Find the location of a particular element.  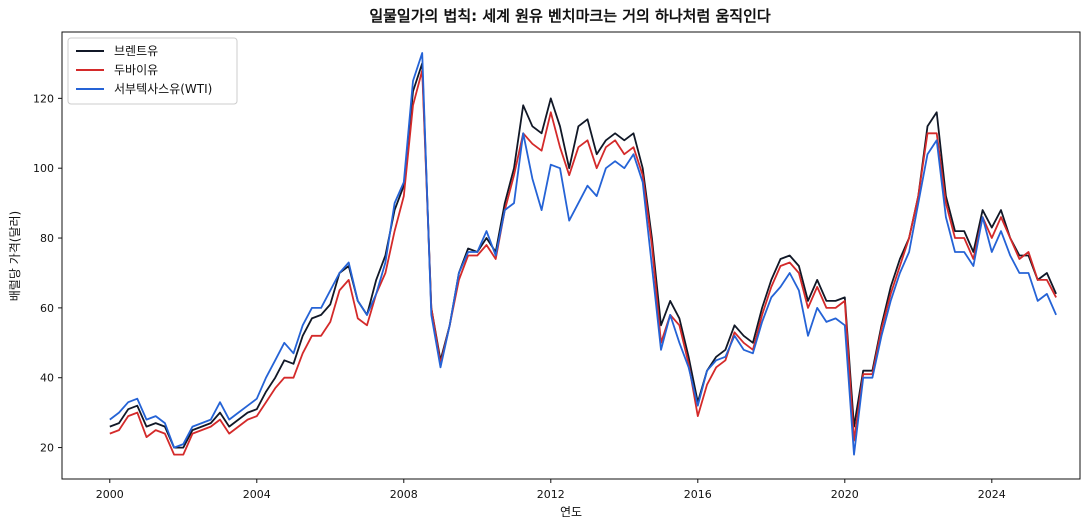

legend-label-1: 브렌트유 is located at coordinates (136, 51).